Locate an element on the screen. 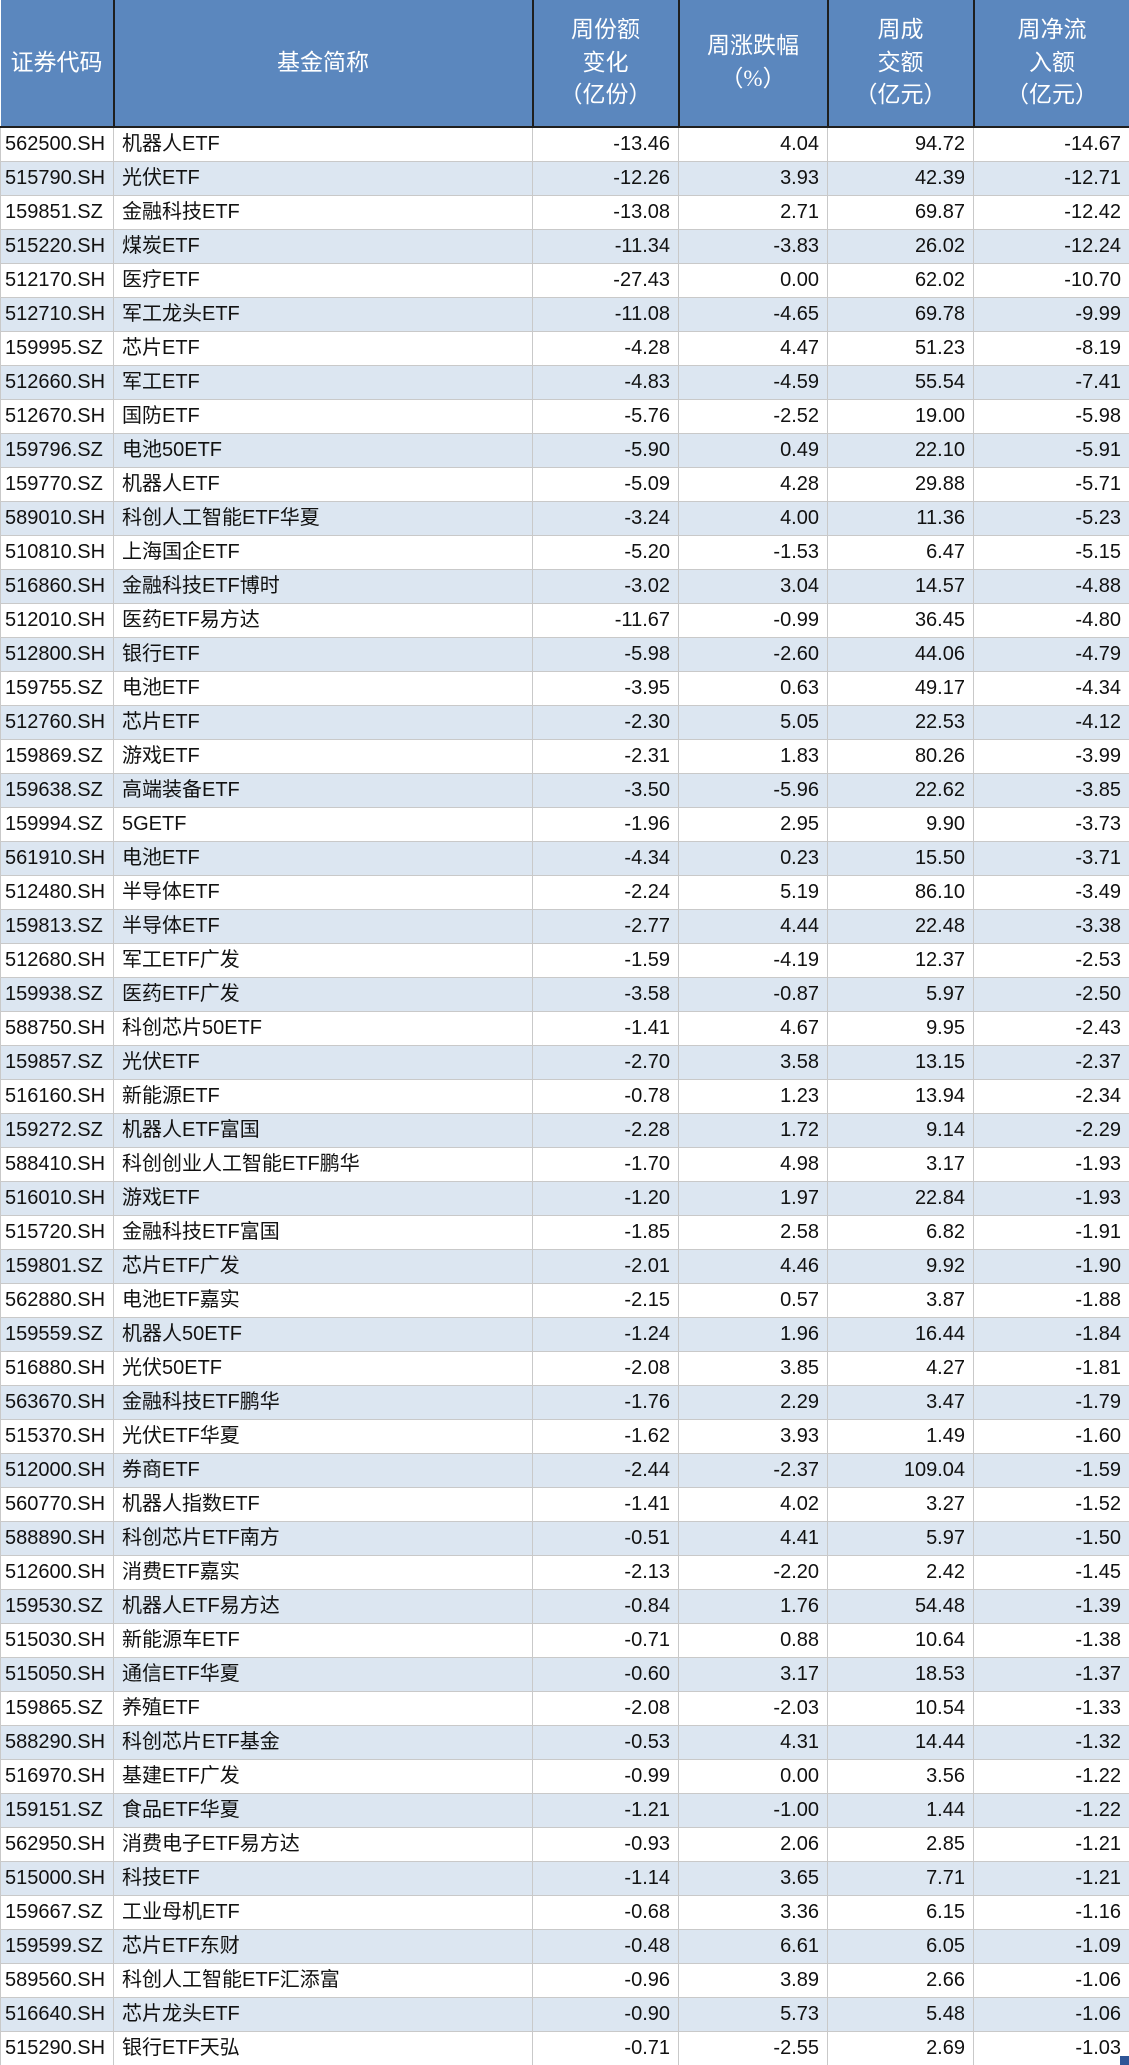 The image size is (1129, 2065). name-cell: 机器人指数ETF is located at coordinates (323, 1504).